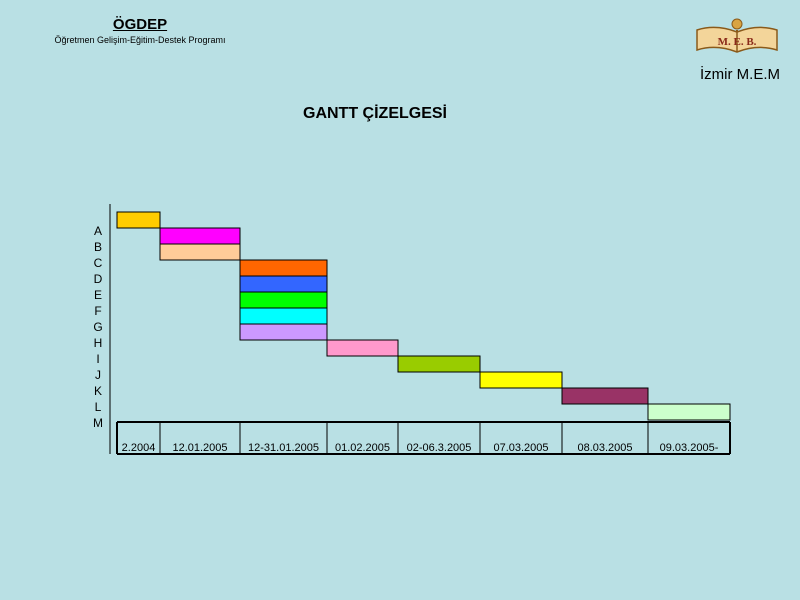  I want to click on gantt-bar-g, so click(283, 316).